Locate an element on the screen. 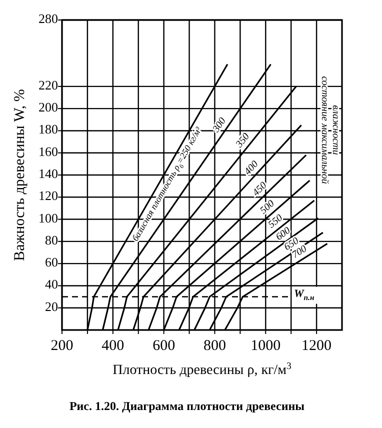  y-tick-label: 60 is located at coordinates (51, 262).